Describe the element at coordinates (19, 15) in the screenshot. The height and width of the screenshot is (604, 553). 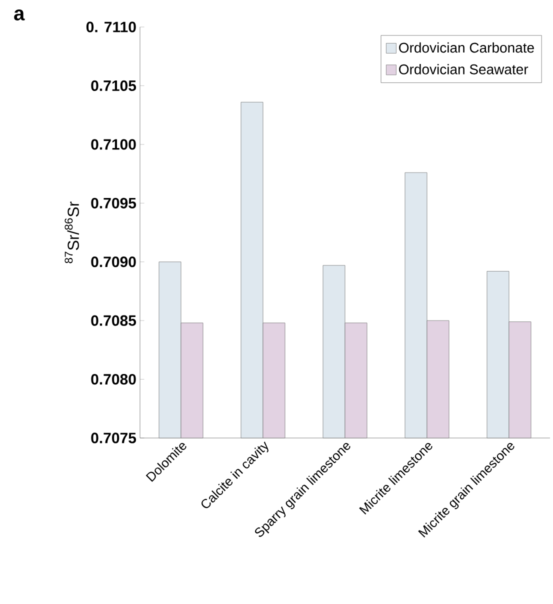
I see `text: a` at that location.